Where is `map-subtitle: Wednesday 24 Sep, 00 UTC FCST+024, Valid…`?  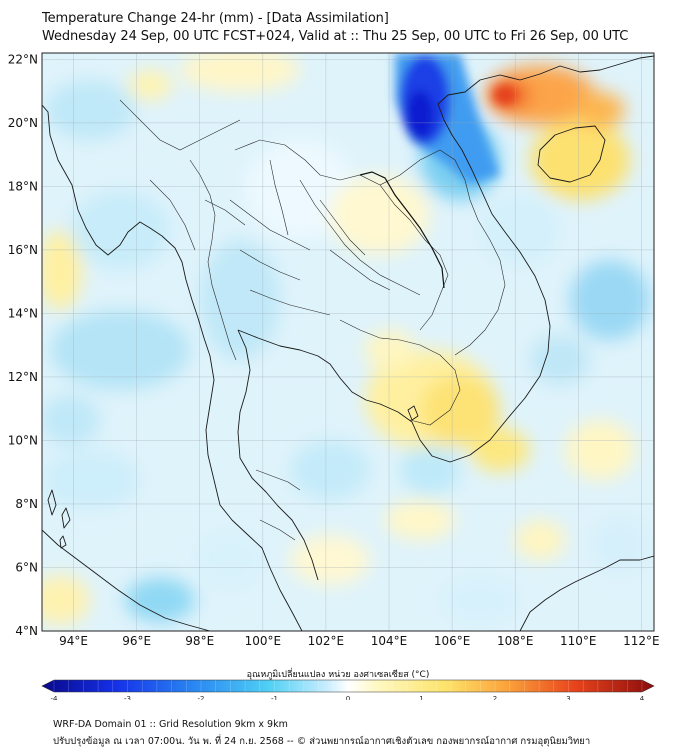 map-subtitle: Wednesday 24 Sep, 00 UTC FCST+024, Valid… is located at coordinates (335, 36).